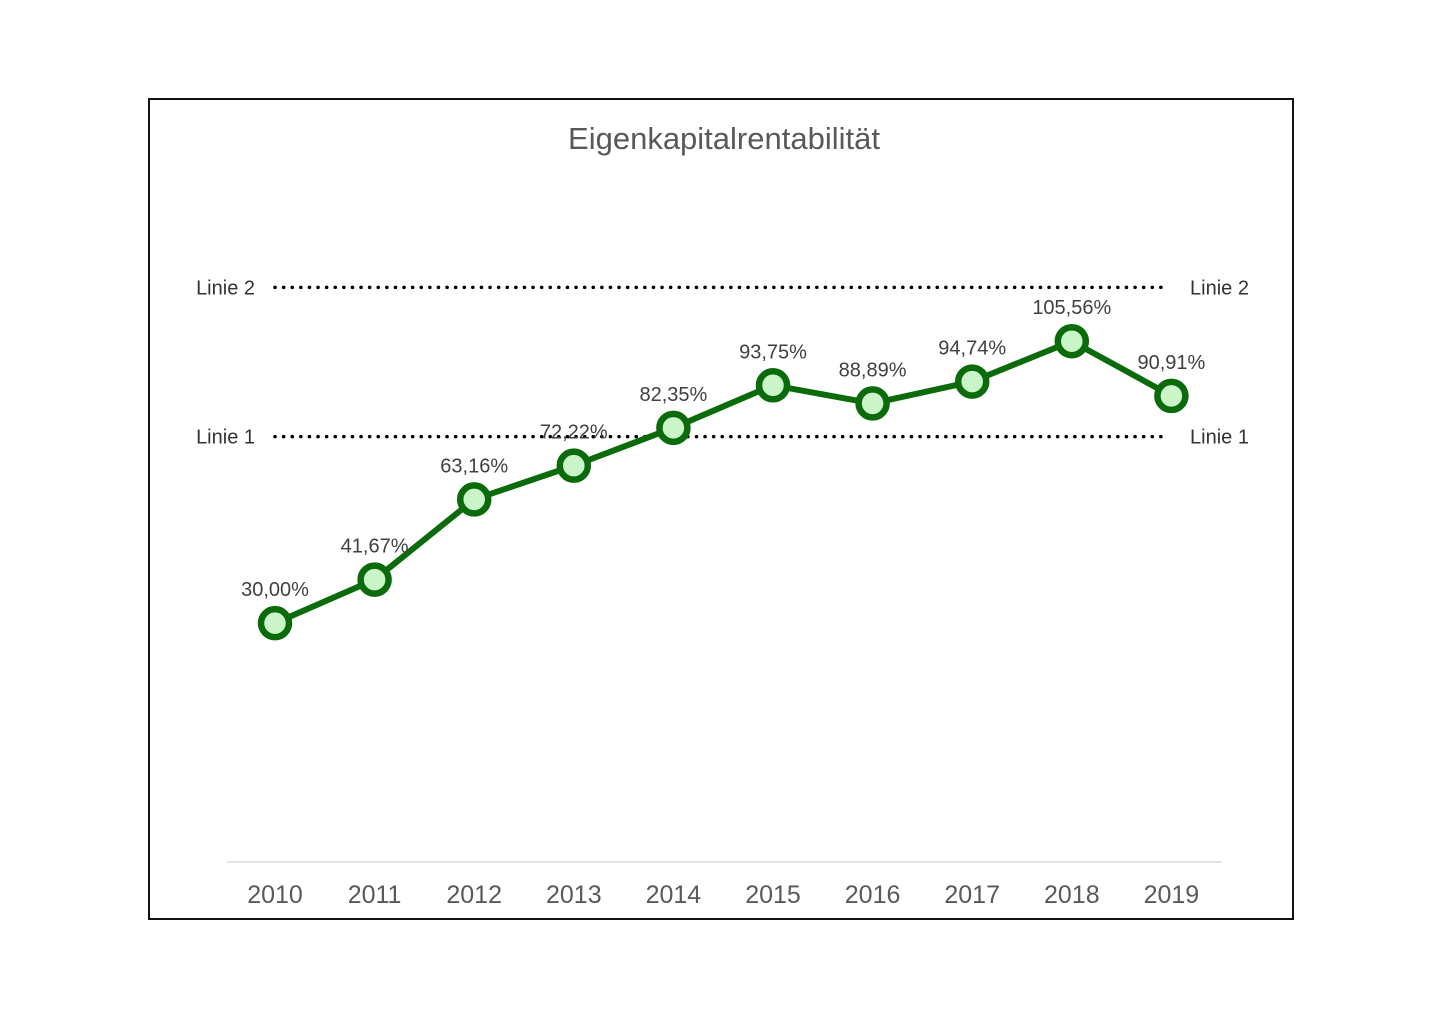 The image size is (1445, 1021). What do you see at coordinates (722, 362) in the screenshot?
I see `reference-lines: Linie 1 Linie 1 Linie 2 Linie 2` at bounding box center [722, 362].